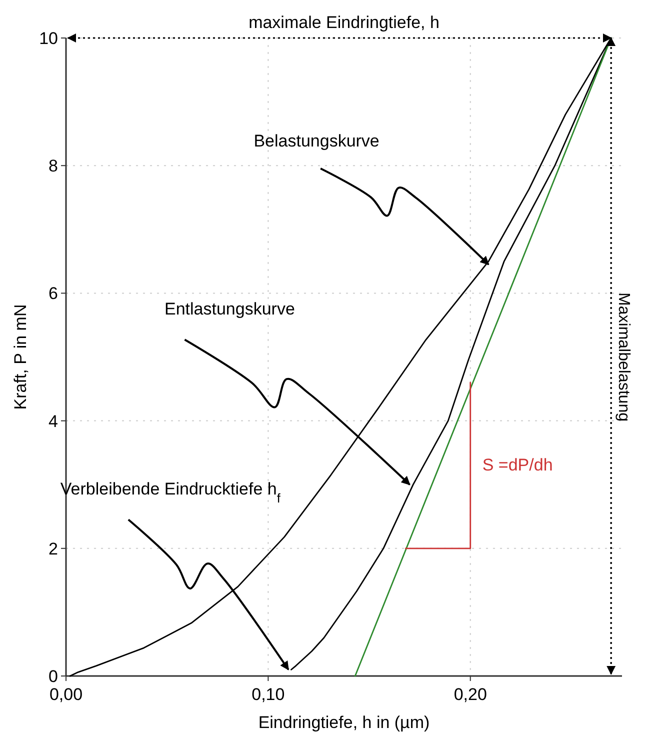 The image size is (664, 746). Describe the element at coordinates (344, 22) in the screenshot. I see `ref-line-label: maximale Eindringtiefe, h` at that location.